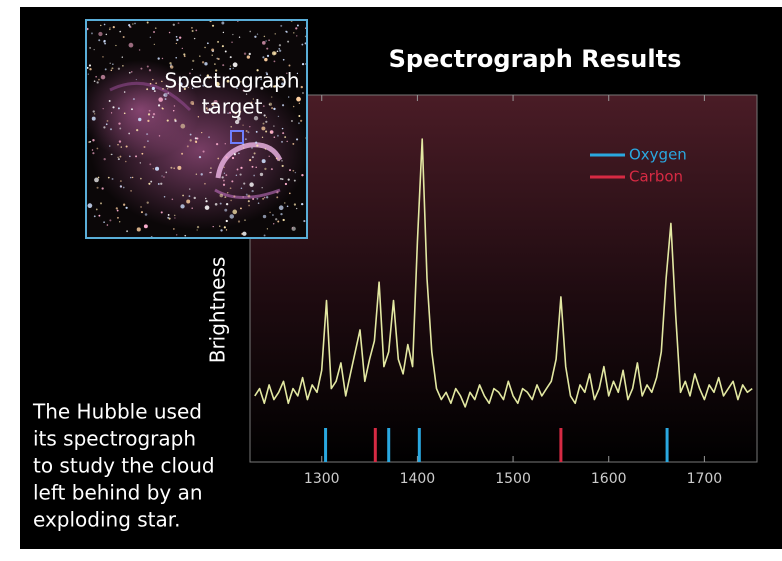 The image size is (782, 561). Describe the element at coordinates (117, 412) in the screenshot. I see `caption-line: The Hubble used` at that location.